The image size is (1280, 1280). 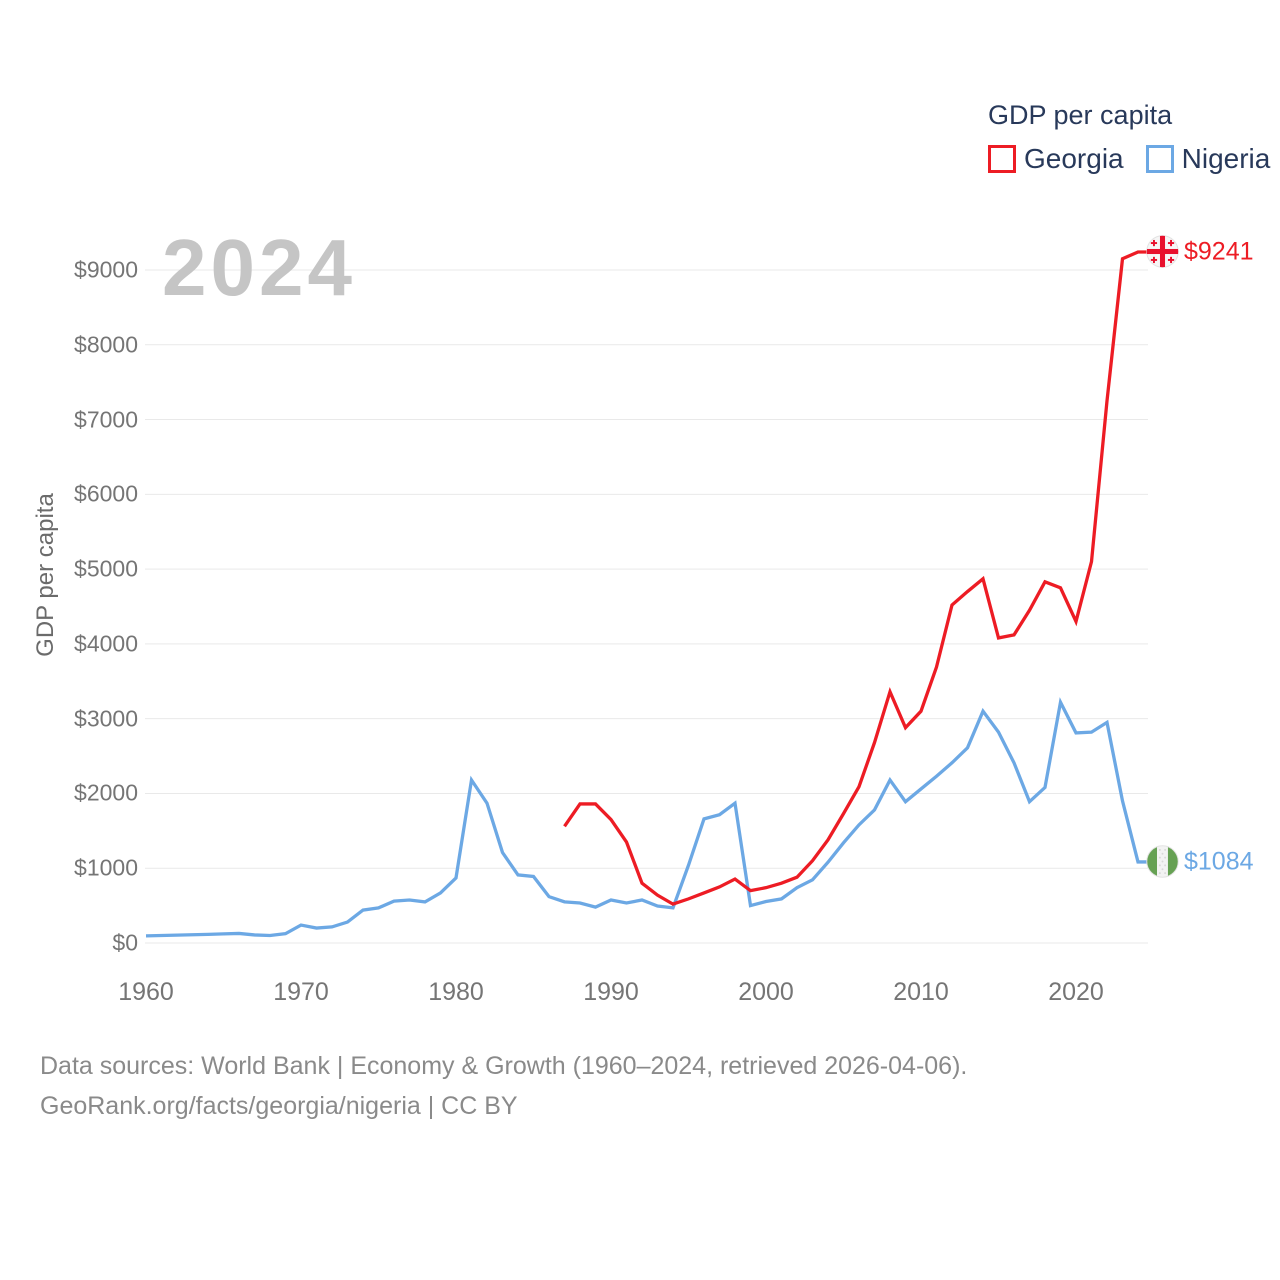 I want to click on georgia-swatch-icon, so click(x=1002, y=159).